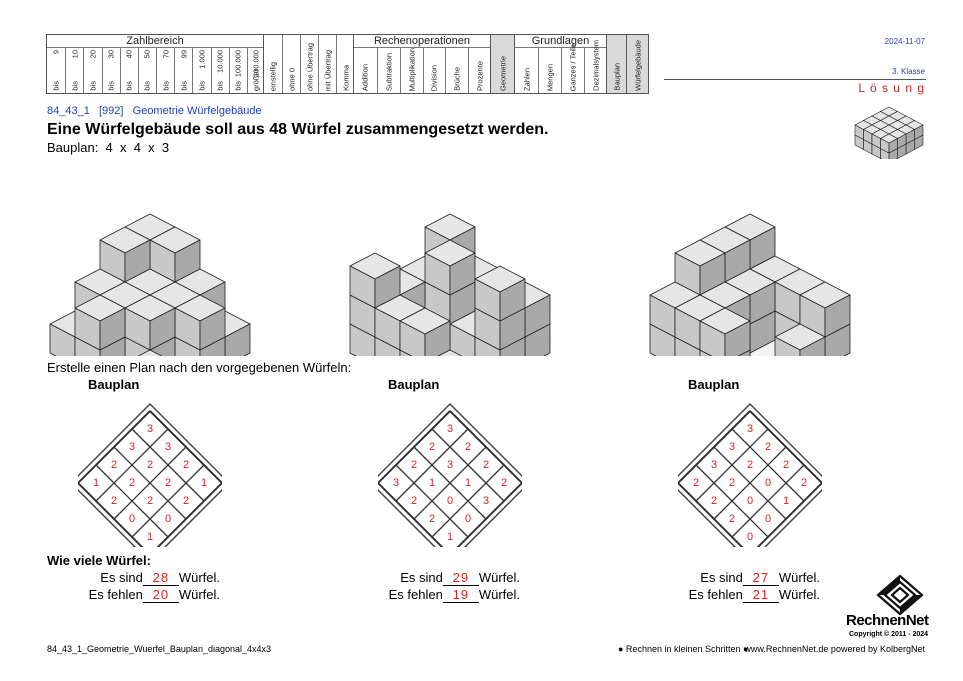 The width and height of the screenshot is (963, 681). Describe the element at coordinates (414, 384) in the screenshot. I see `plan-label-2: Bauplan` at that location.